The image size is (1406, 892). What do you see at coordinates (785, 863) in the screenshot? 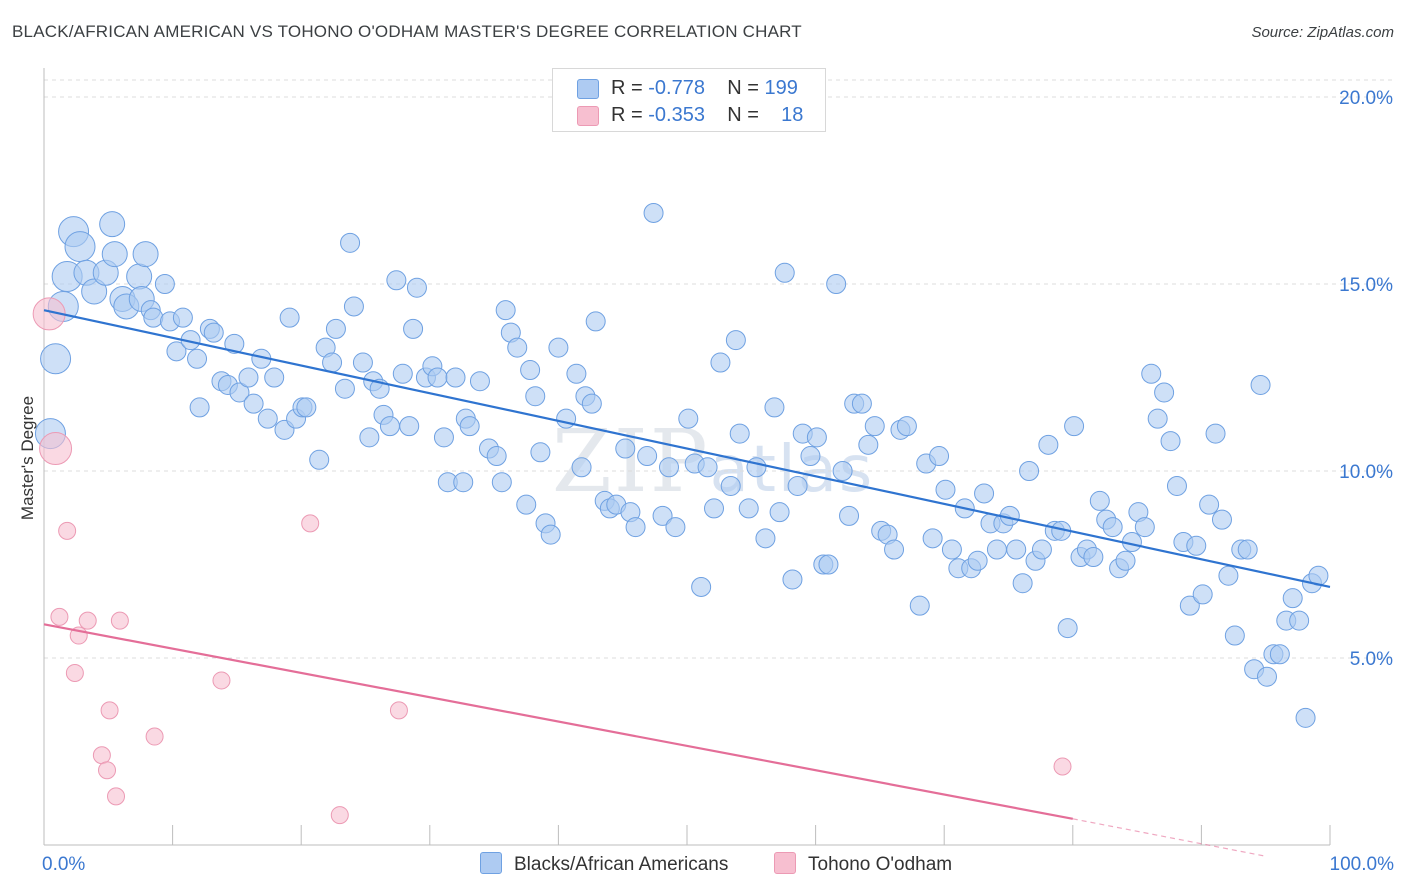
I see `bottom-legend-swatch-tohono` at bounding box center [785, 863].